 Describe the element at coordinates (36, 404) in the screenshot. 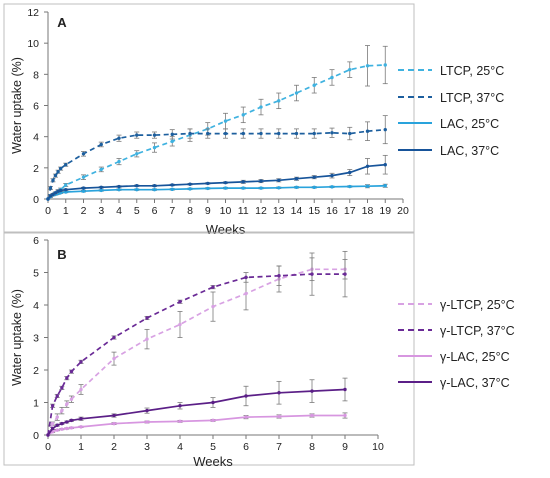

I see `y-tick-label: 1` at that location.